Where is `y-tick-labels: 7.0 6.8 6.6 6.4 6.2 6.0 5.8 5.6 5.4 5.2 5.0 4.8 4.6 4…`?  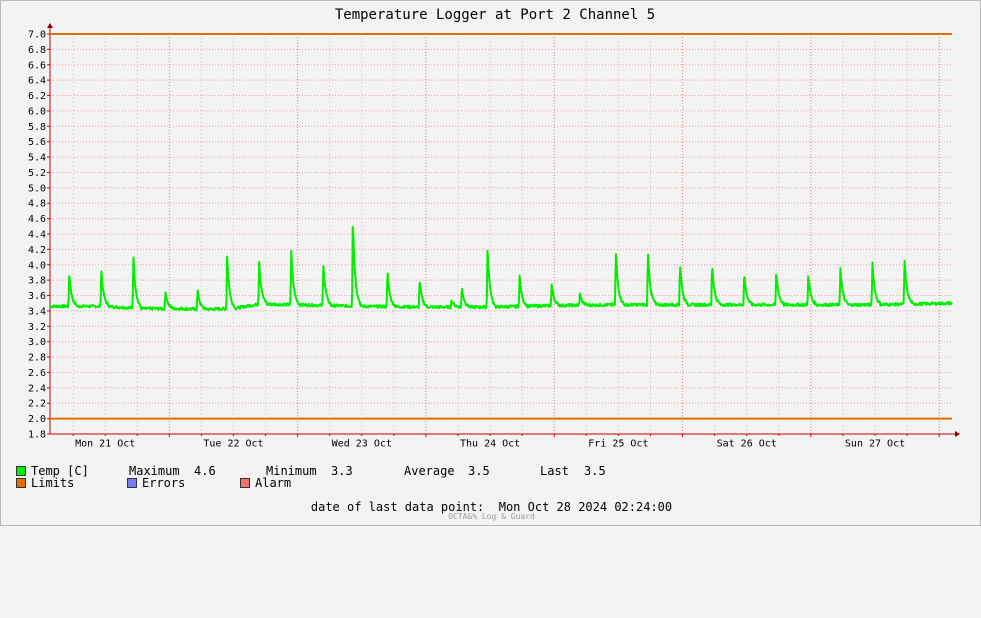
y-tick-labels: 7.0 6.8 6.6 6.4 6.2 6.0 5.8 5.6 5.4 5.2 5.0 4.8 4.6 4… is located at coordinates (37, 235).